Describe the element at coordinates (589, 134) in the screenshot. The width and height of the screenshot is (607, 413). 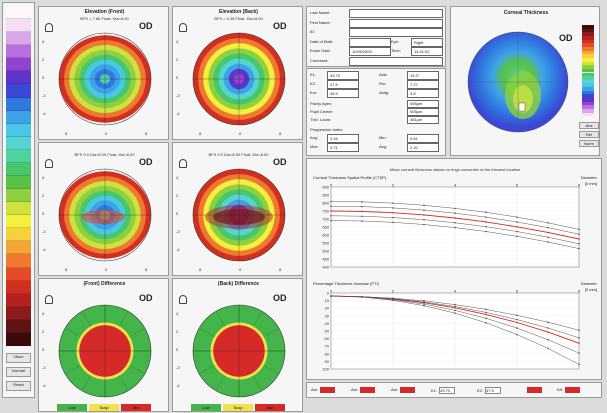
I see `cornea-rel-button: Rel` at that location.